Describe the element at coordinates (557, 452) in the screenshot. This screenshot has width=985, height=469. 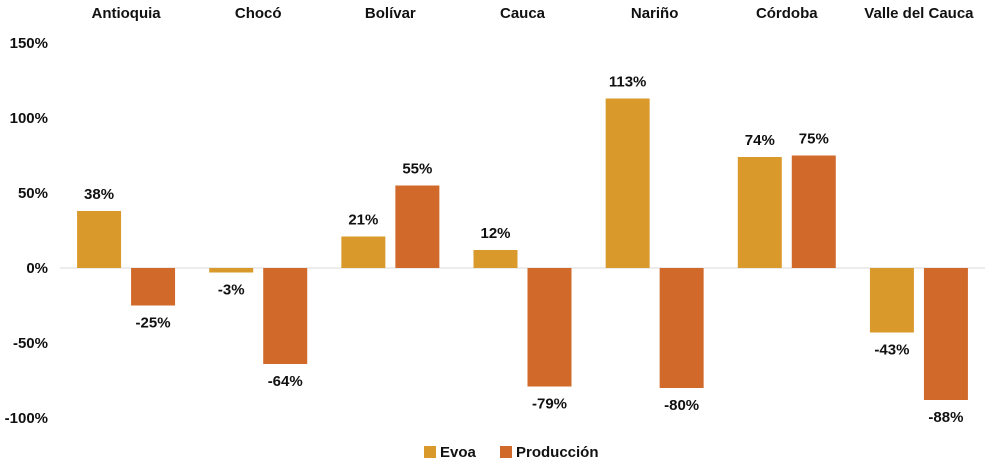
I see `legend-label: Producción` at that location.